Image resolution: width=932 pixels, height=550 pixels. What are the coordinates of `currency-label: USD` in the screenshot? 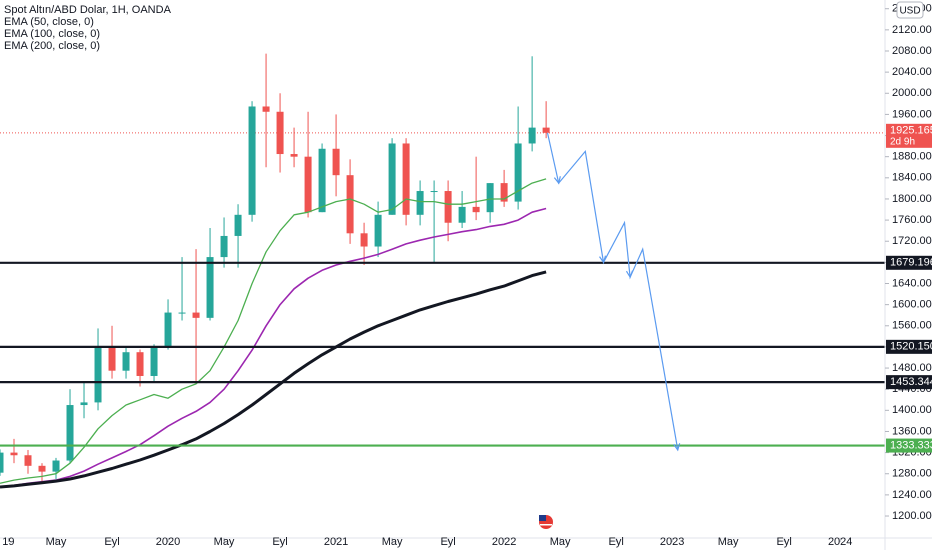 It's located at (909, 11).